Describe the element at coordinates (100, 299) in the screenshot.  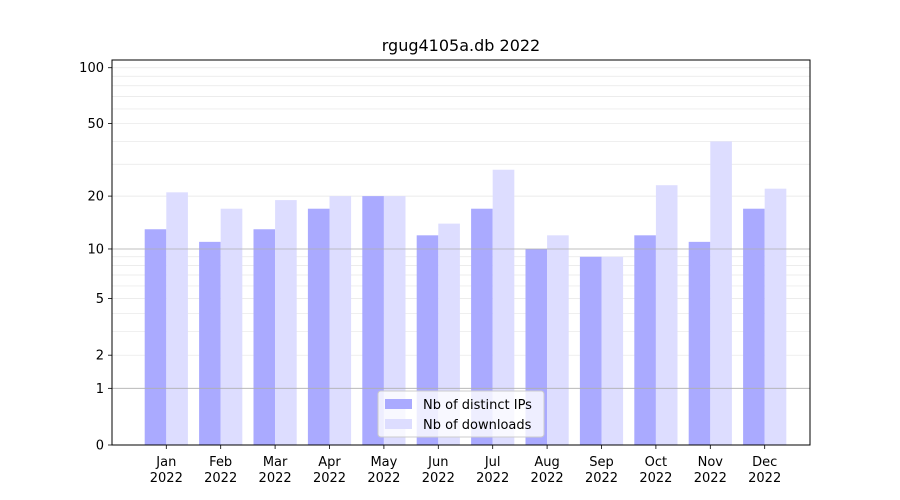
I see `y-tick-label: 5` at that location.